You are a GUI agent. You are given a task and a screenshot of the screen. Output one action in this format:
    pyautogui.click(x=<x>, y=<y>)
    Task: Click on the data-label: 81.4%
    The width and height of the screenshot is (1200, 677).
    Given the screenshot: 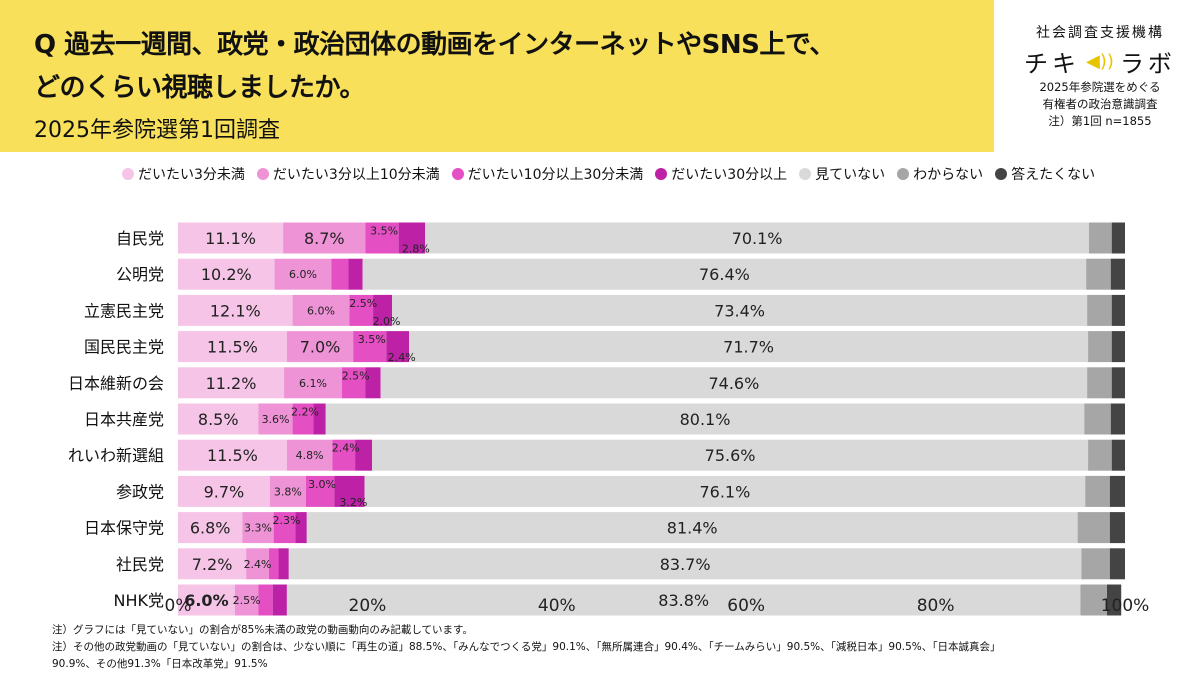 What is the action you would take?
    pyautogui.click(x=692, y=528)
    